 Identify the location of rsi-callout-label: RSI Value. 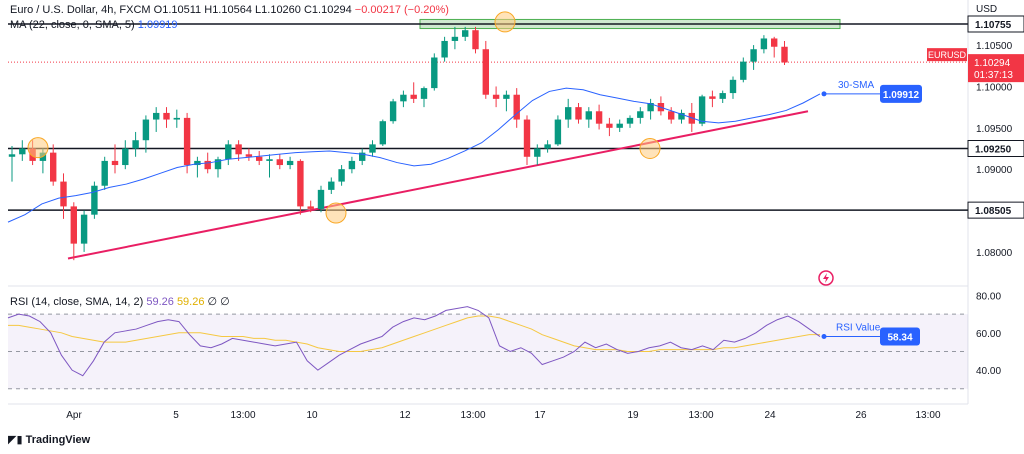
(858, 328).